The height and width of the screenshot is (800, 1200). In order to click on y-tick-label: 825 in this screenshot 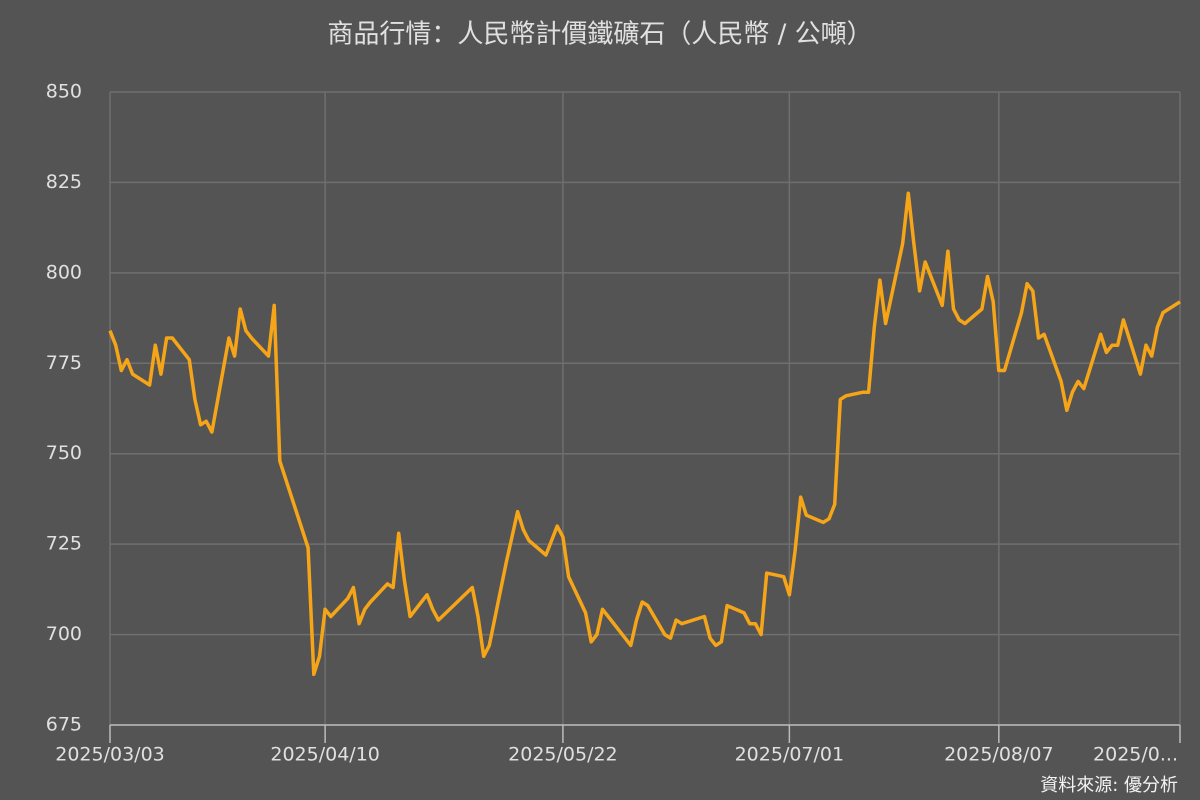, I will do `click(64, 182)`.